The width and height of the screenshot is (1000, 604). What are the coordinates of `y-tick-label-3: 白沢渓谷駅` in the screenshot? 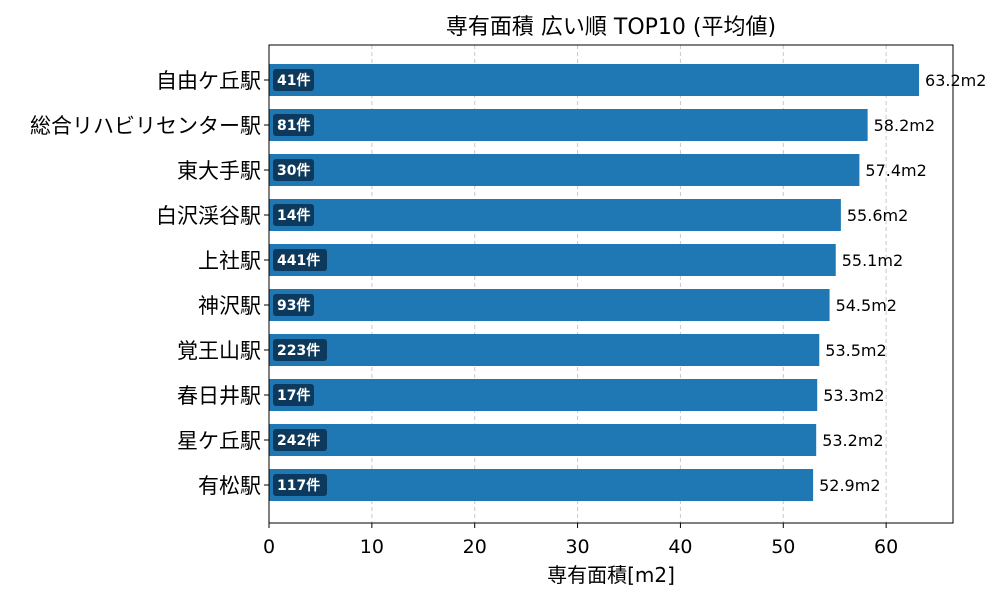 It's located at (208, 216).